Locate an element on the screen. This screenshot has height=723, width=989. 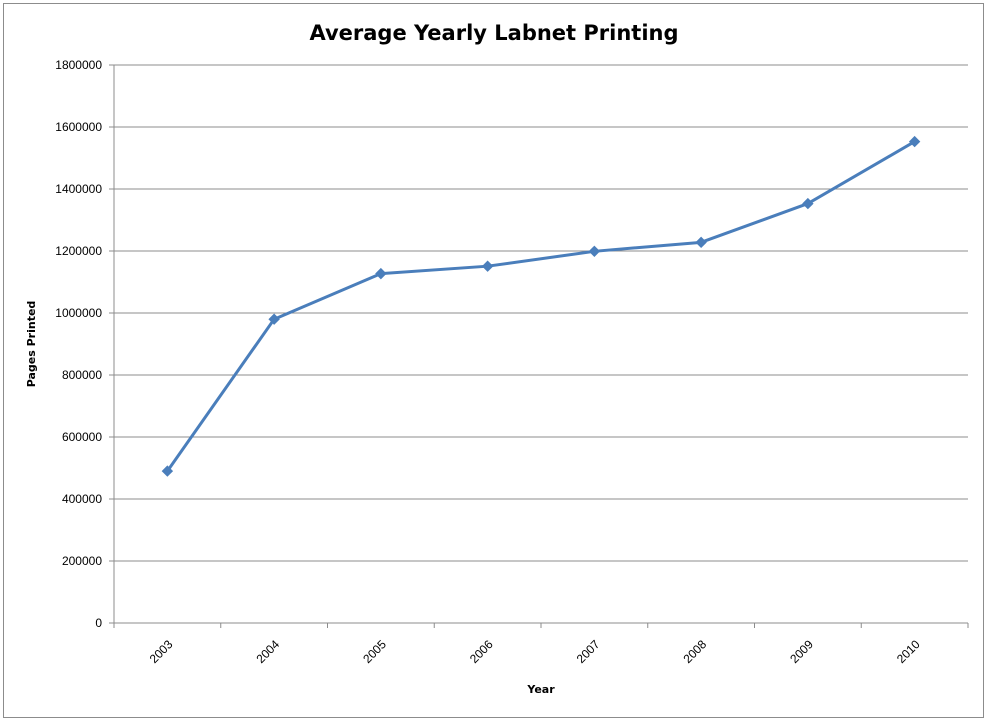
y-tick-label: 1000000 is located at coordinates (78, 313).